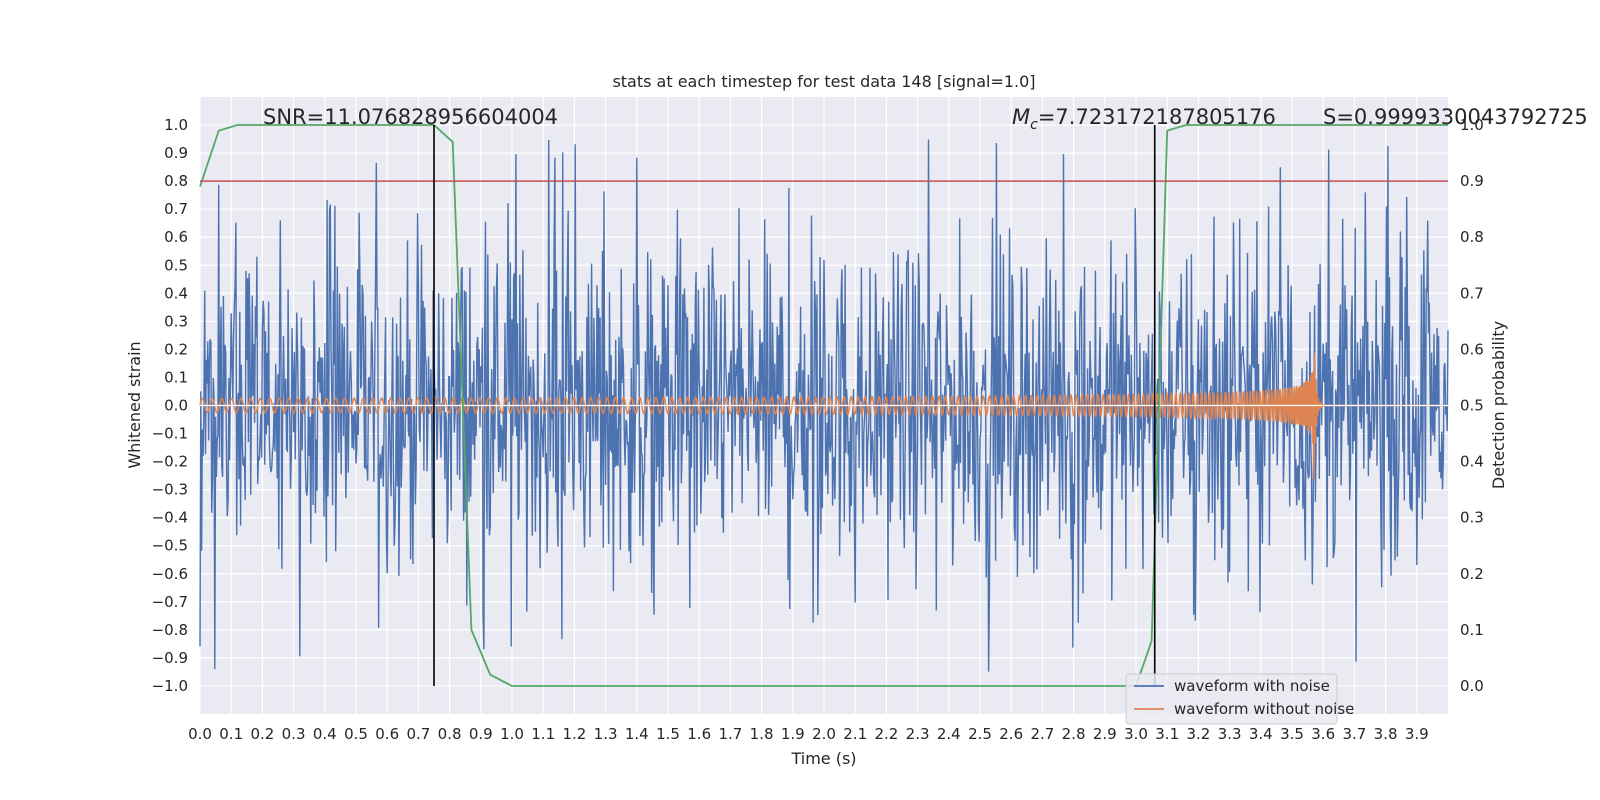  Describe the element at coordinates (170, 546) in the screenshot. I see `y-tick-label: −0.5` at that location.